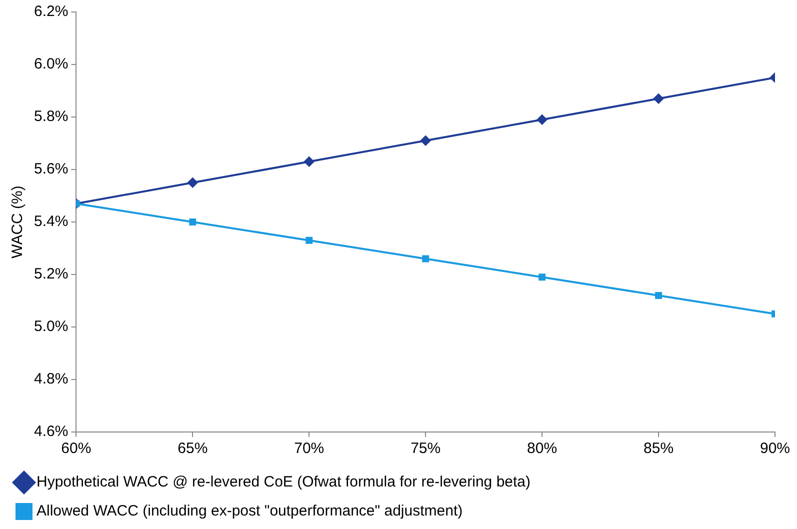  I want to click on x-tick-label: 85%, so click(659, 449).